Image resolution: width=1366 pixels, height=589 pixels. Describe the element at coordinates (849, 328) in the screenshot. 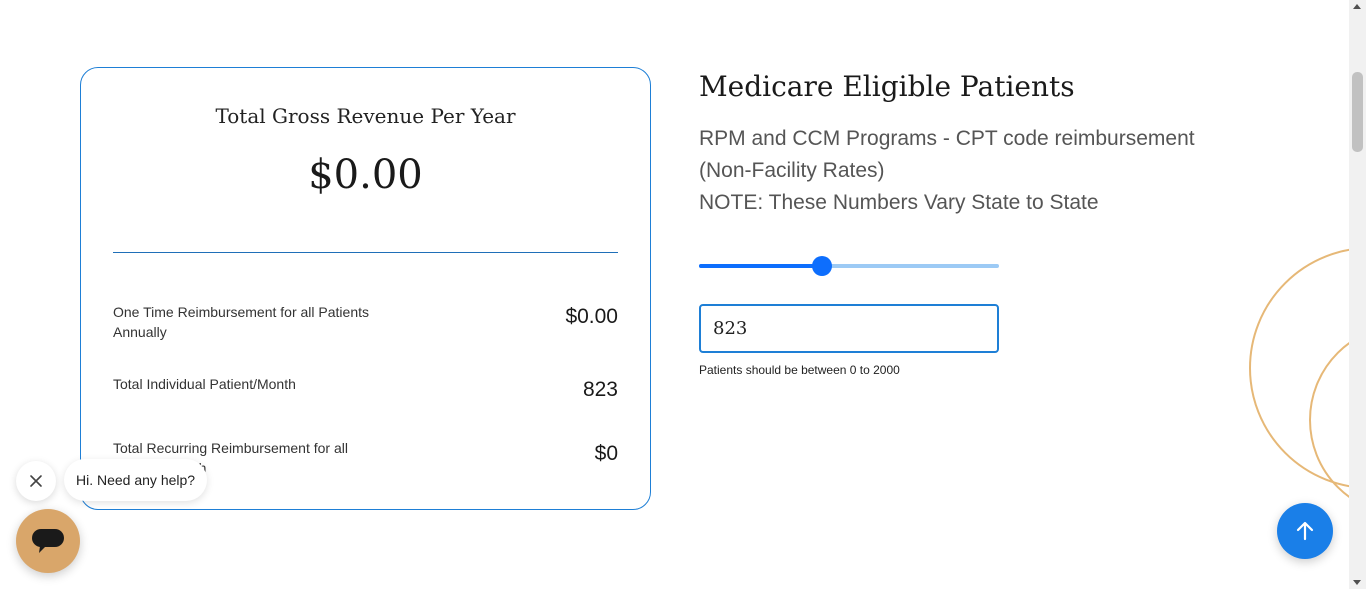

I see `patients-input` at that location.